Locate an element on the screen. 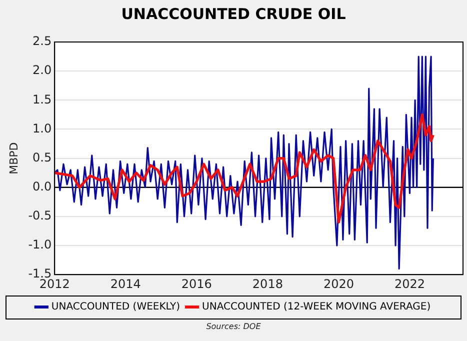  legend-label: UNACCOUNTED (12-WEEK MOVING AVERAGE) is located at coordinates (316, 307).